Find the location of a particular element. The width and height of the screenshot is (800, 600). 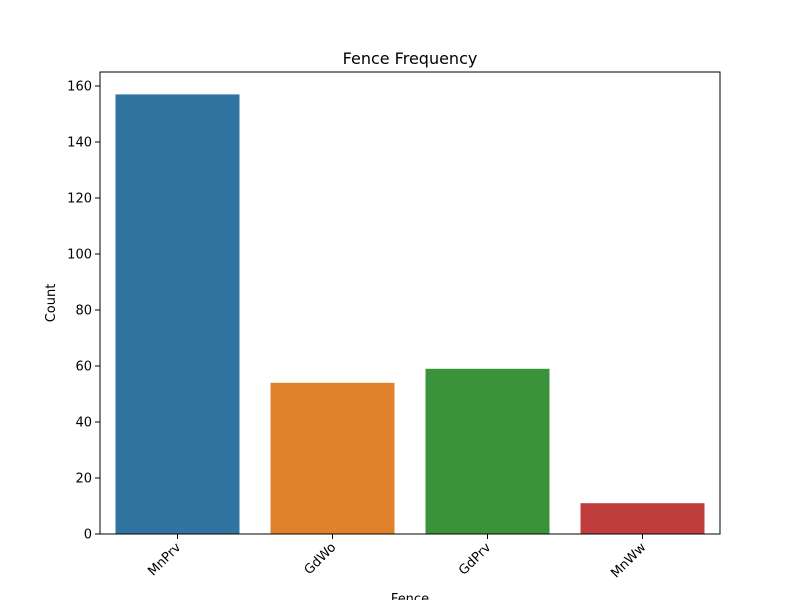

x-axis-label: Fence is located at coordinates (410, 596).